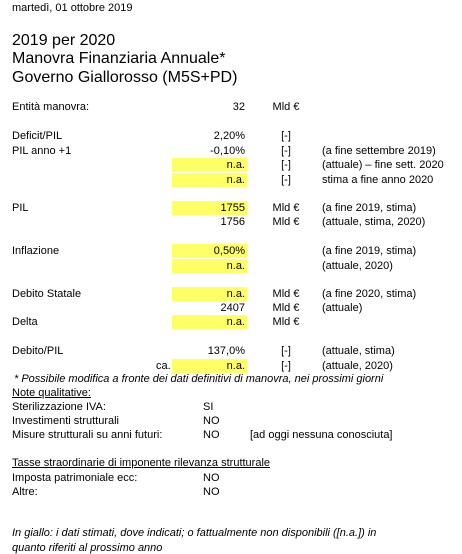 This screenshot has height=554, width=462. What do you see at coordinates (374, 222) in the screenshot?
I see `row-note: (attuale, stima, 2020)` at bounding box center [374, 222].